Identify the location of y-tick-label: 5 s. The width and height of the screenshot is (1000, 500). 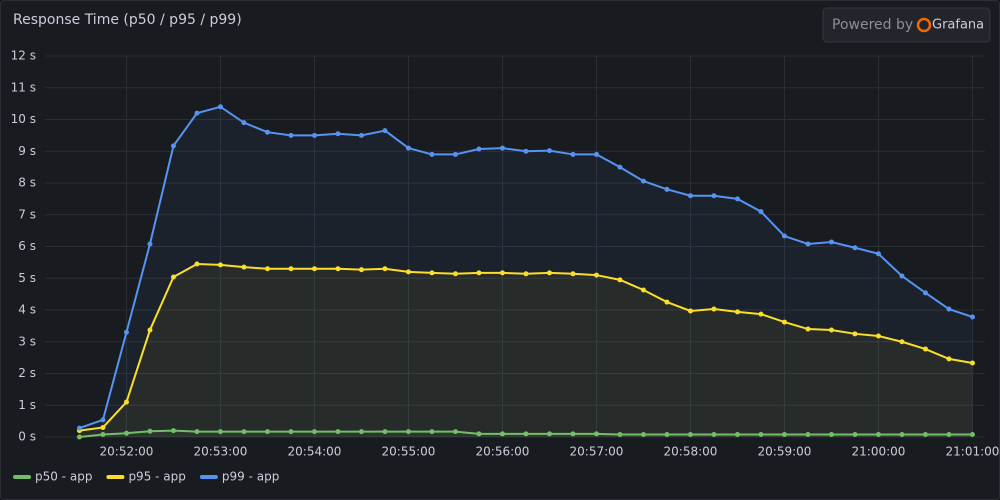
(27, 278).